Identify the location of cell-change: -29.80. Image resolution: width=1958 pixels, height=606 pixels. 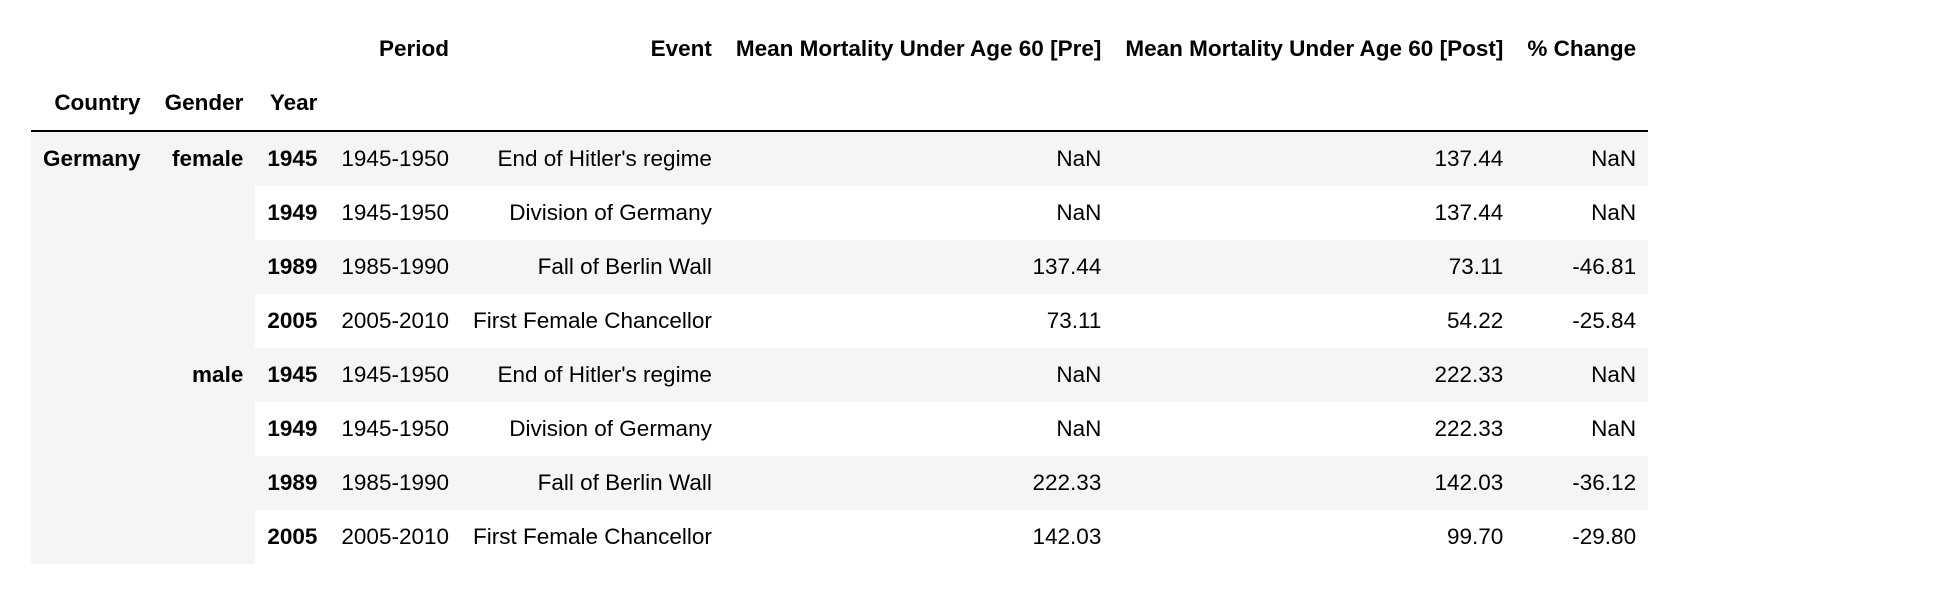
(1604, 536).